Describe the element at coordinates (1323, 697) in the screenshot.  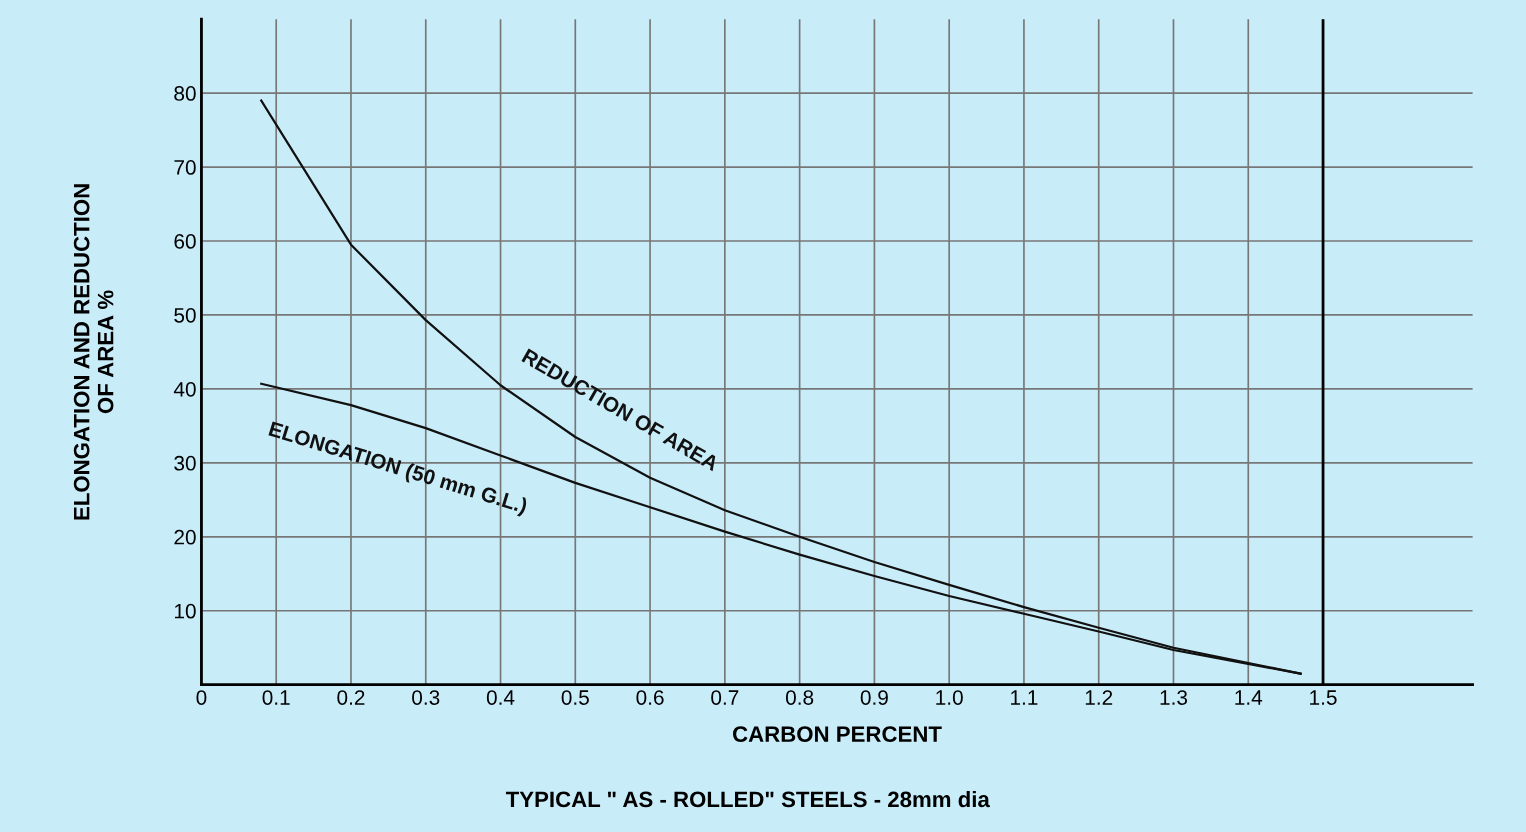
I see `x-tick-label: 1.5` at that location.